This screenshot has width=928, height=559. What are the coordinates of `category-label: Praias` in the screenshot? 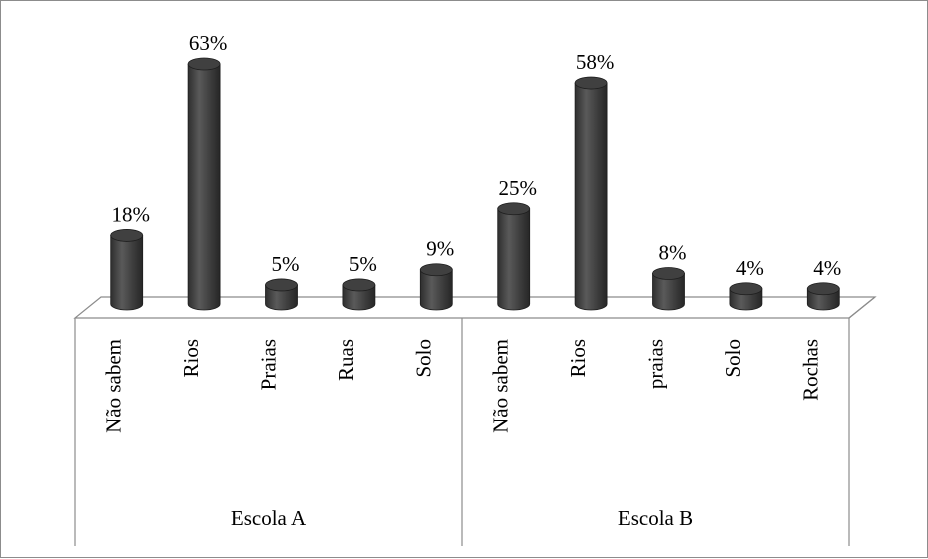 It's located at (269, 364).